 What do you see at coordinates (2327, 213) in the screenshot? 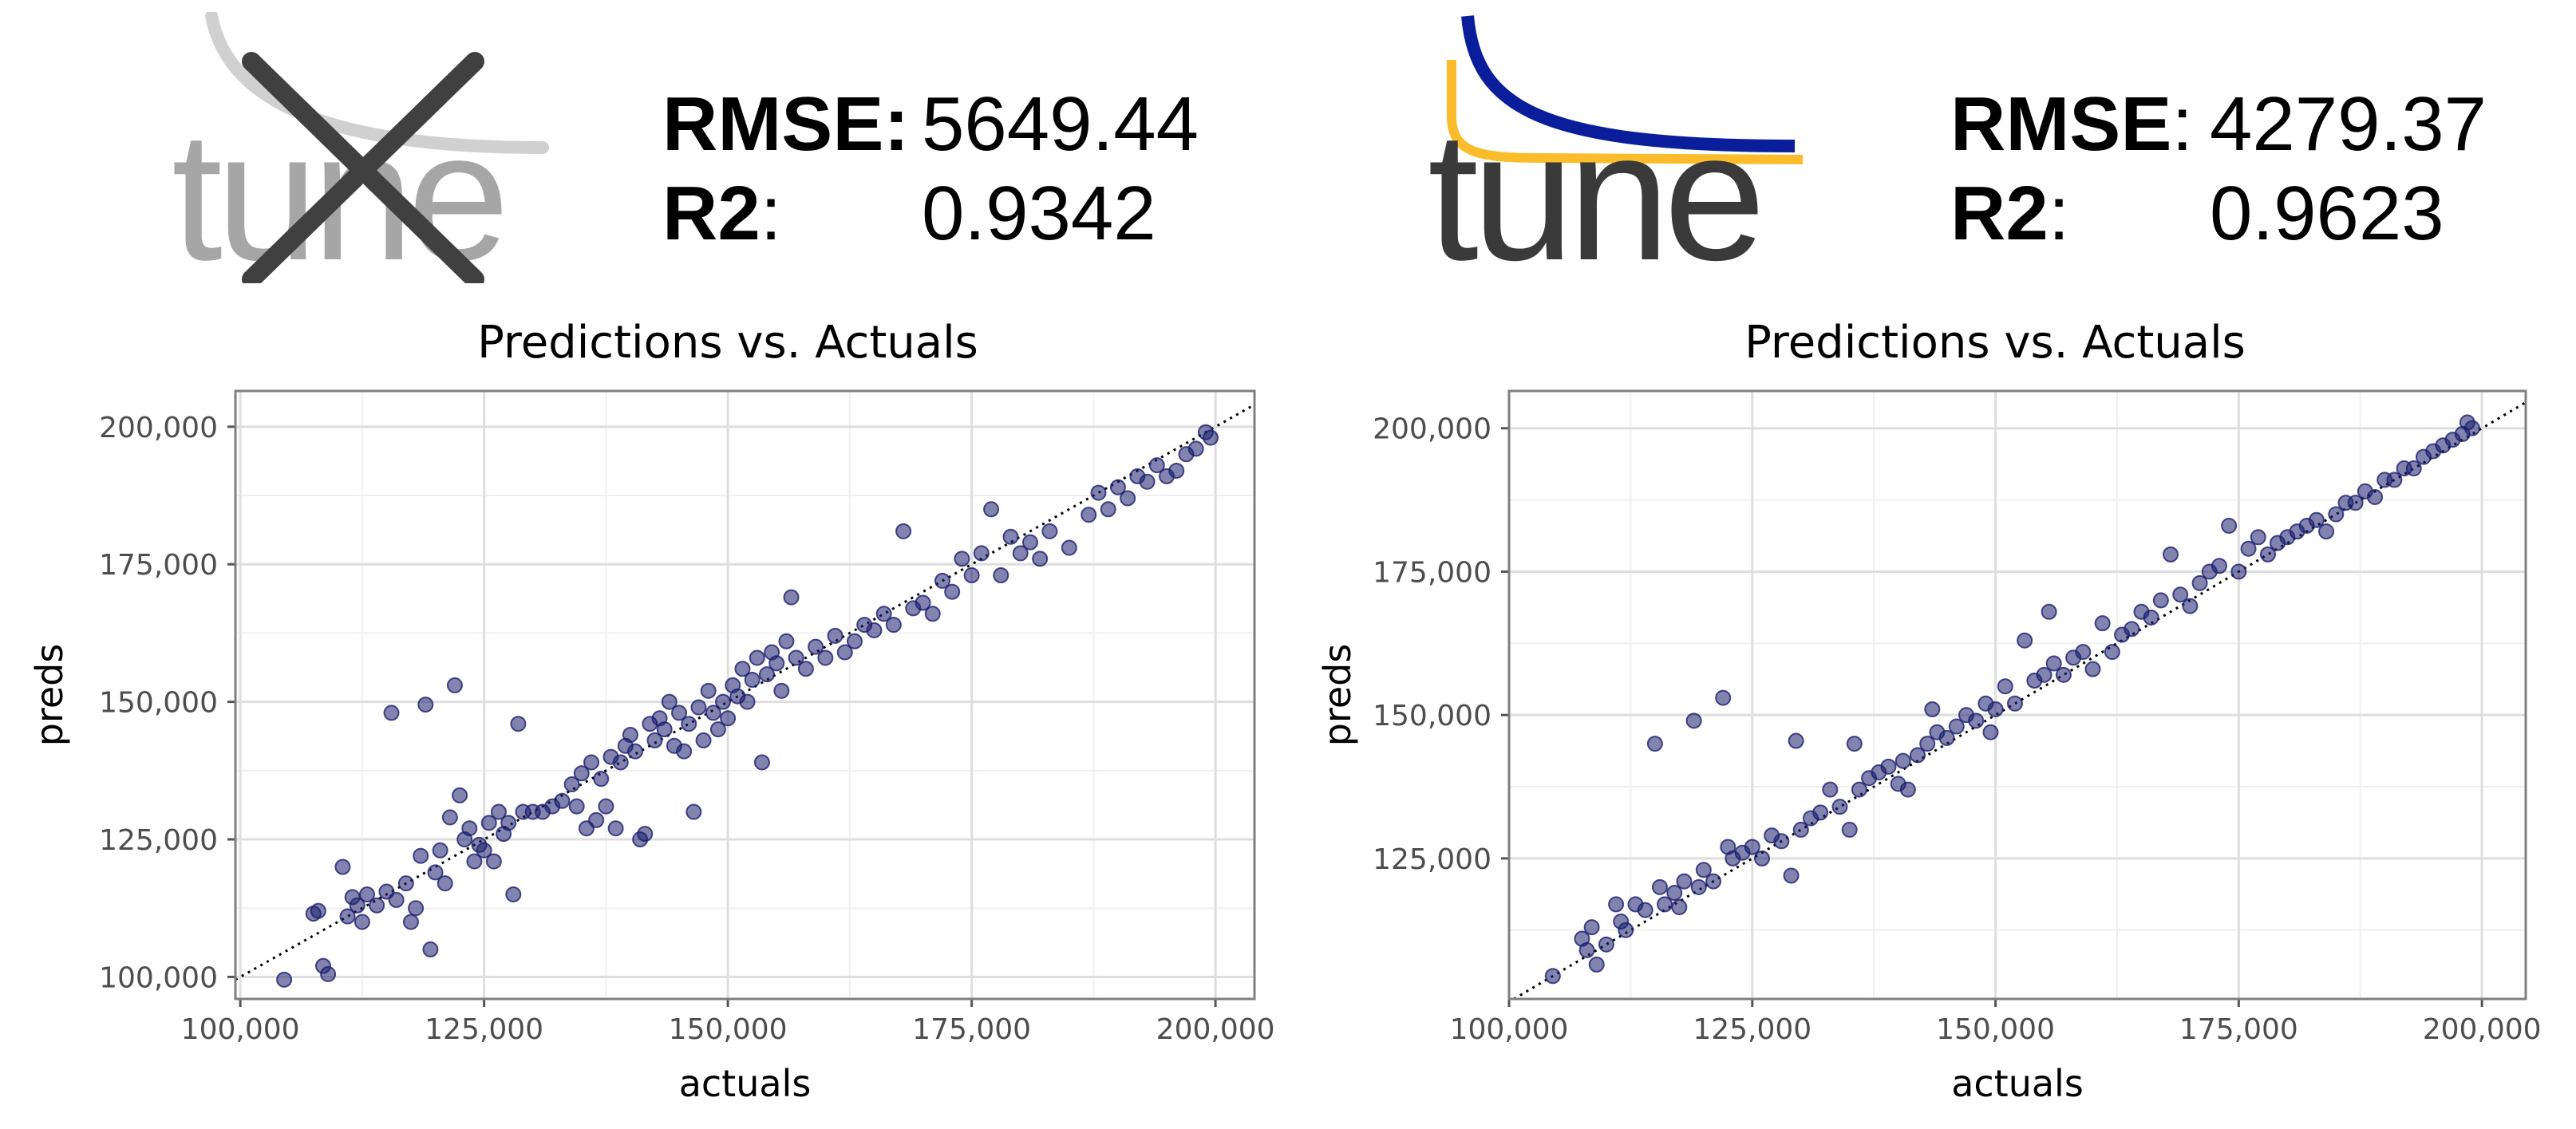
I see `r2-value: 0.9623` at bounding box center [2327, 213].